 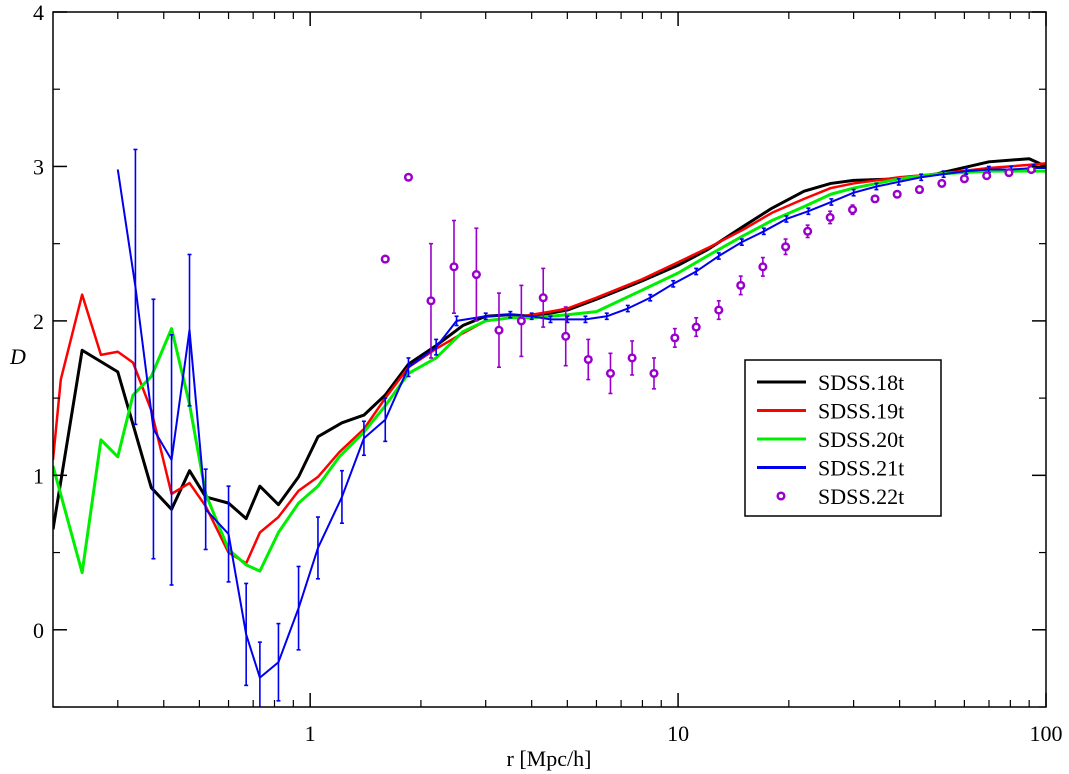 I want to click on legend-entry-sdss-20t: SDSS.20t, so click(x=830, y=439).